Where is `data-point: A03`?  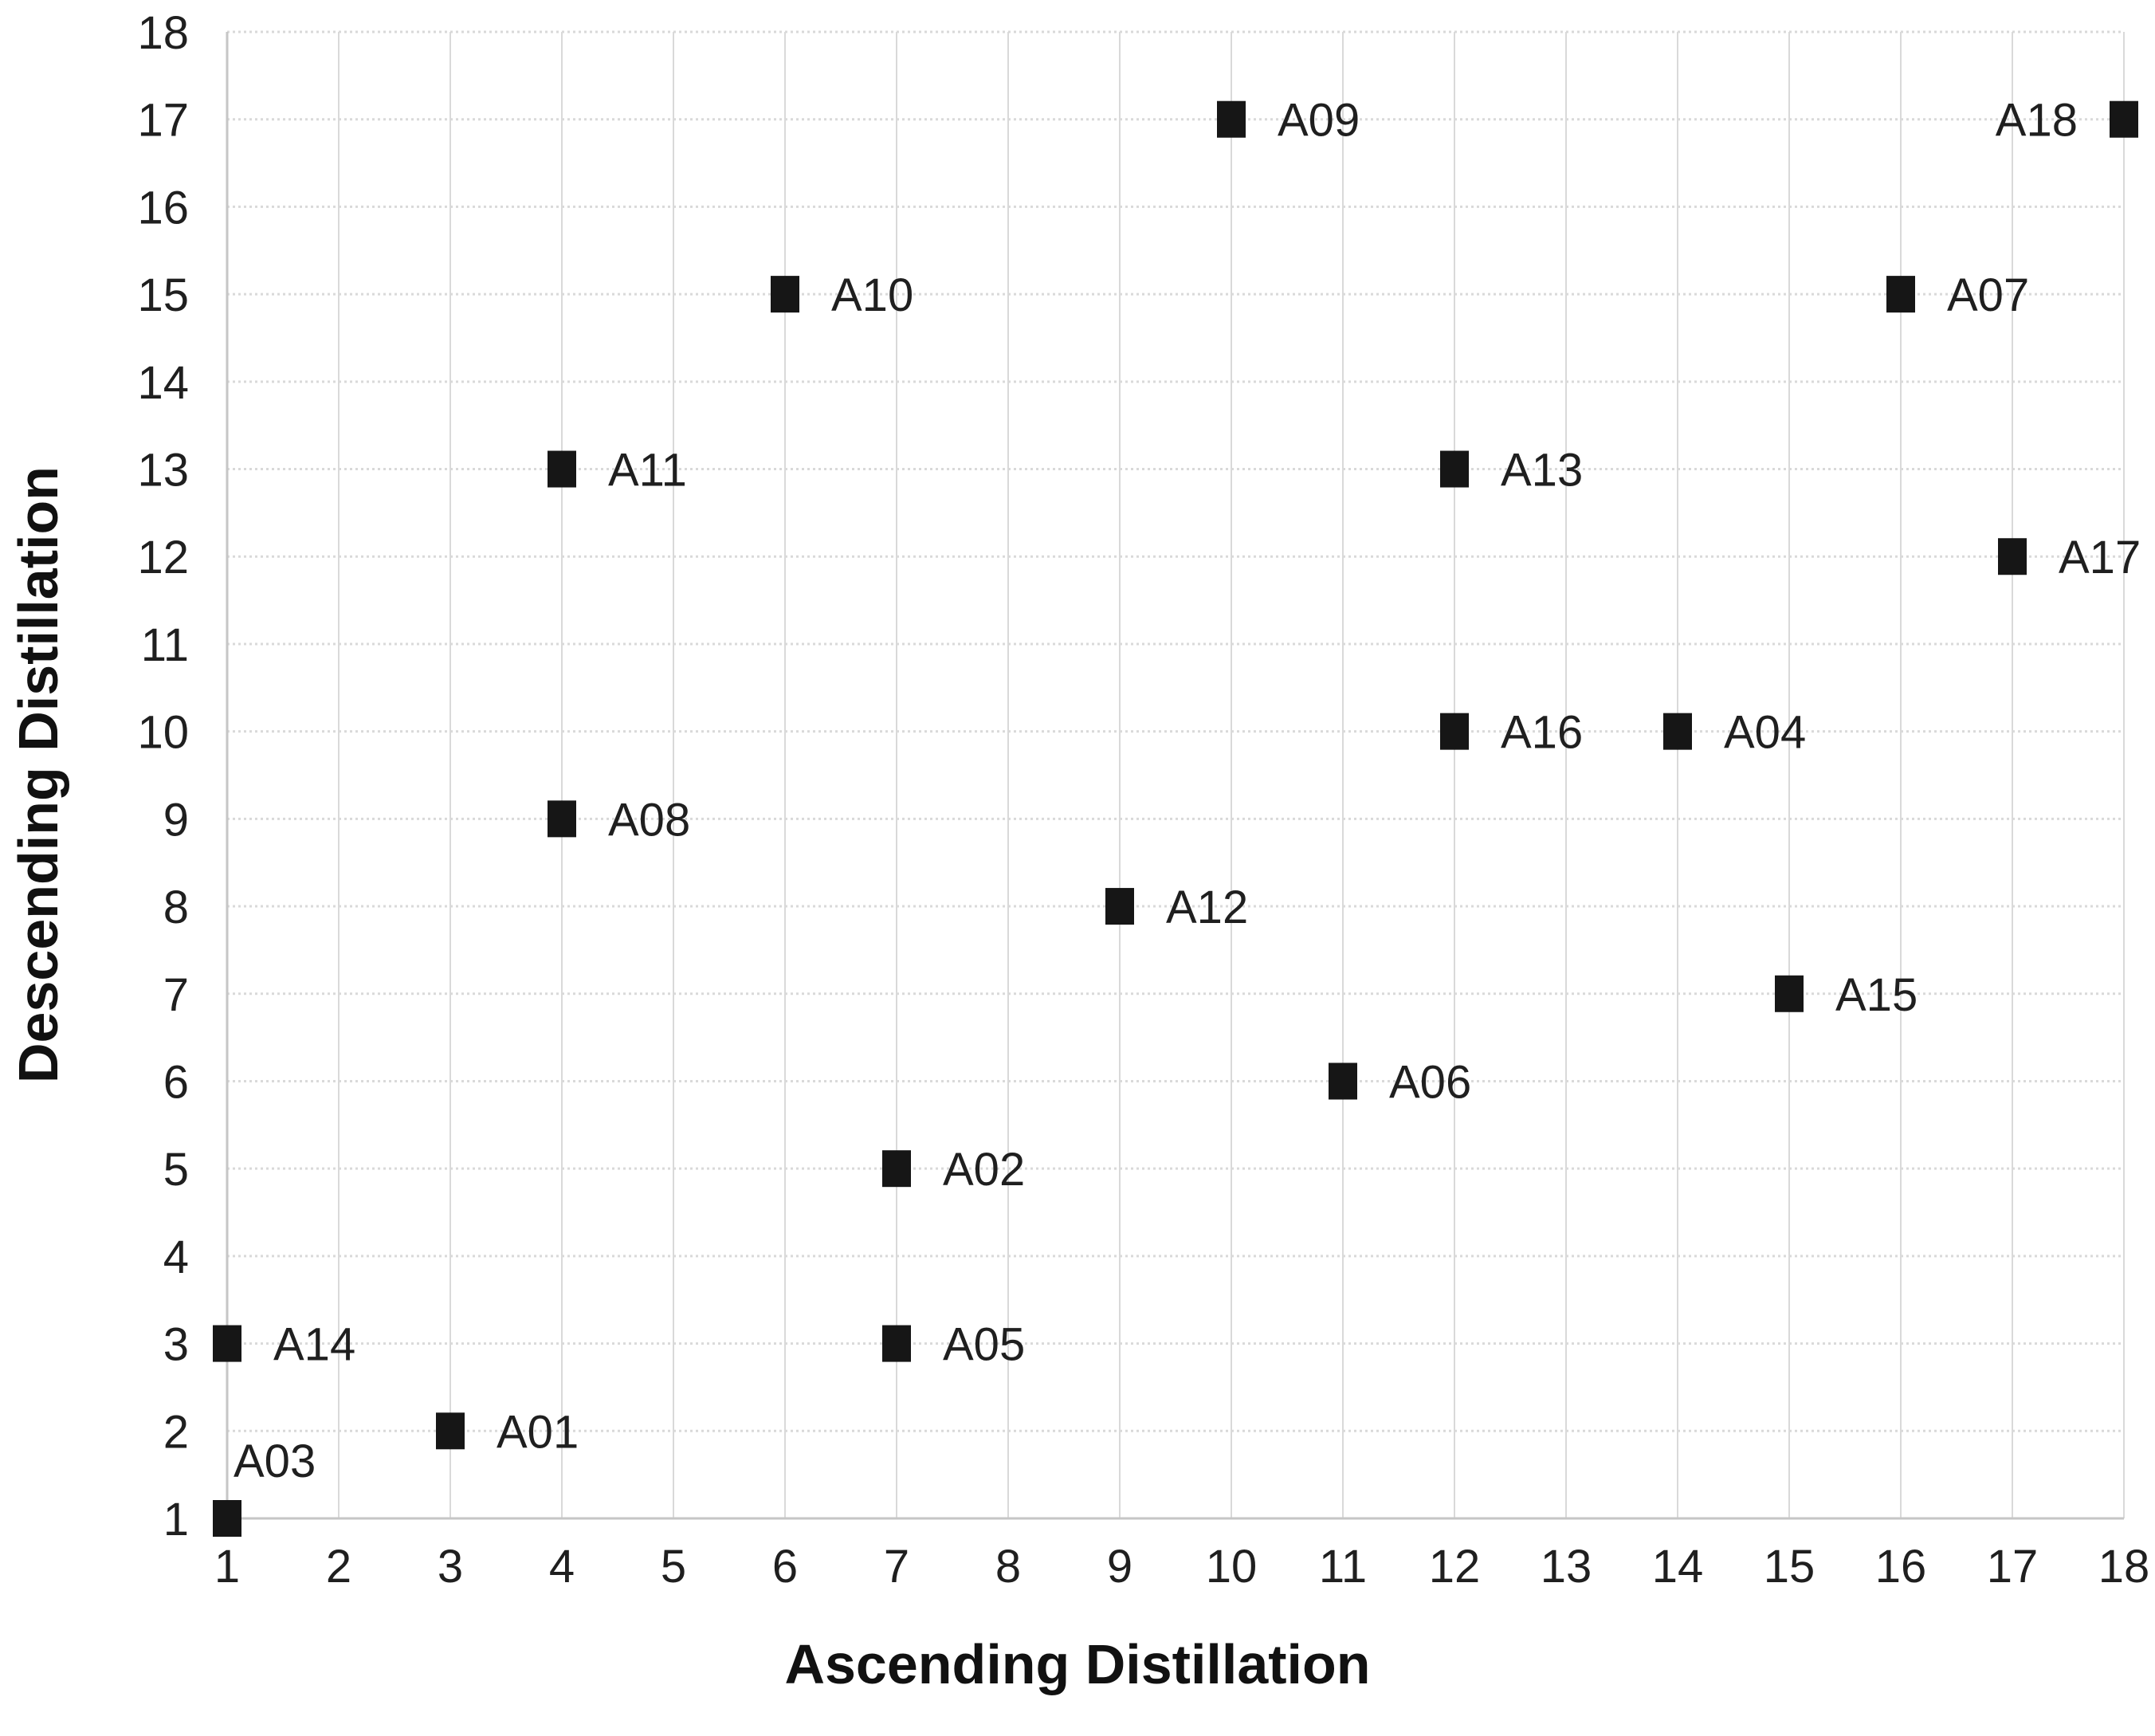 data-point: A03 is located at coordinates (265, 1486).